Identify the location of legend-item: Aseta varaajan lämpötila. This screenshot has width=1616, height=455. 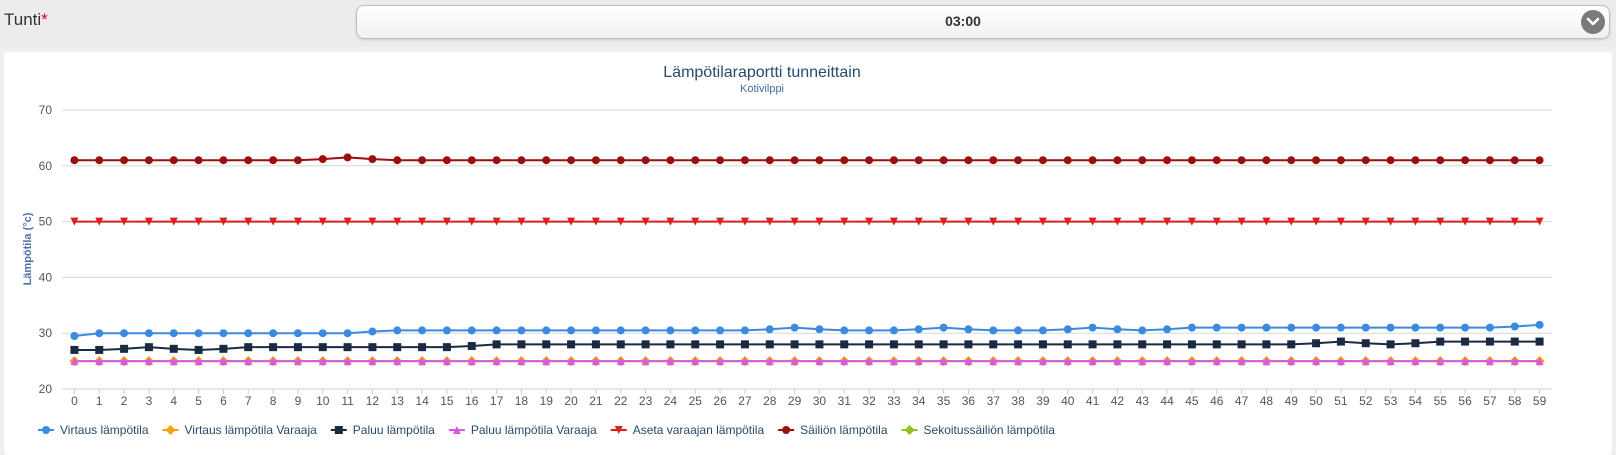
(687, 430).